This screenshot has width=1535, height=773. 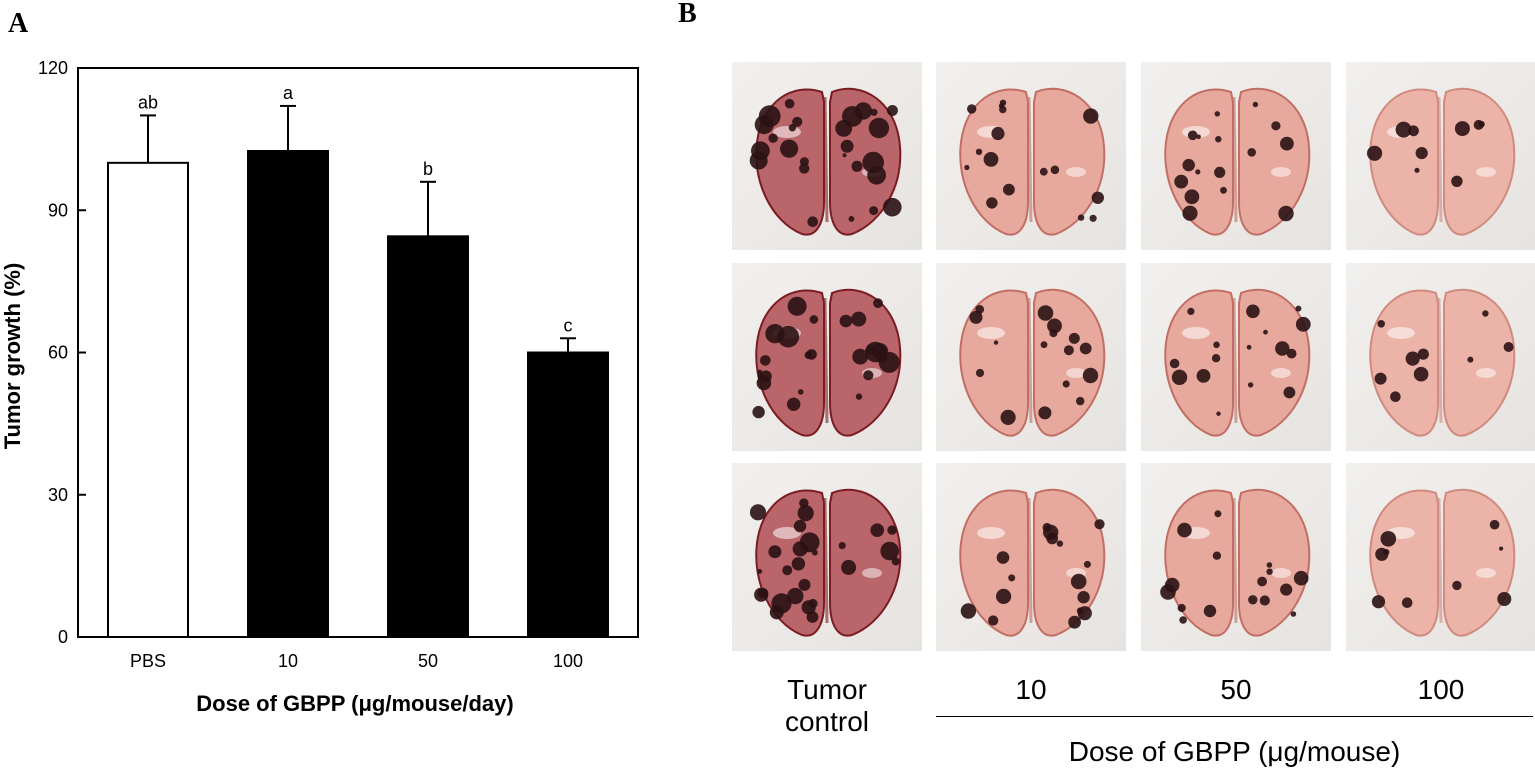 What do you see at coordinates (1234, 751) in the screenshot?
I see `dose-group-label: Dose of GBPP (μg/mouse)` at bounding box center [1234, 751].